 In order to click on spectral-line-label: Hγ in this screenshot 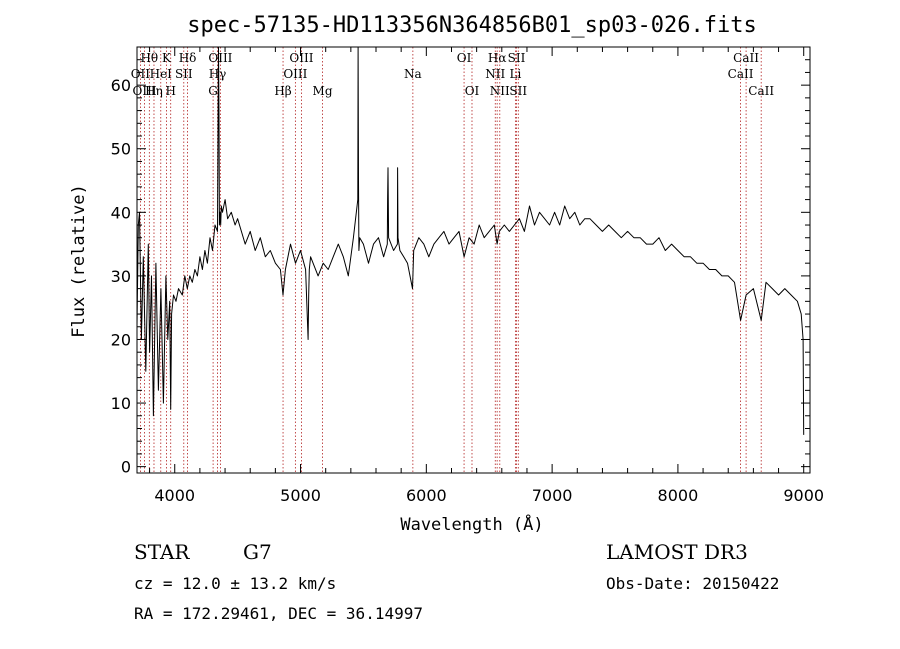, I will do `click(218, 74)`.